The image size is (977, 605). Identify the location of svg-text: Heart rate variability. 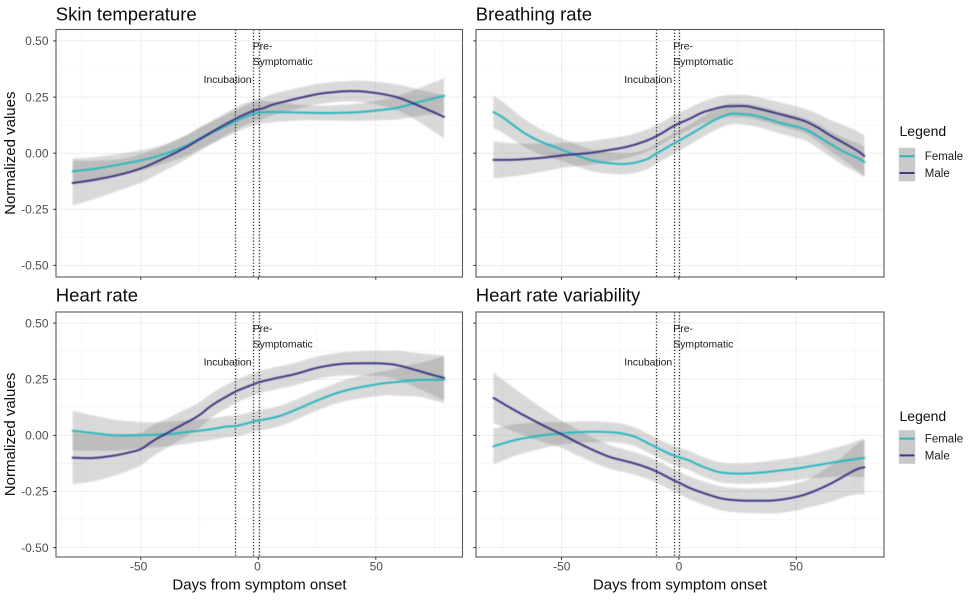
(558, 294).